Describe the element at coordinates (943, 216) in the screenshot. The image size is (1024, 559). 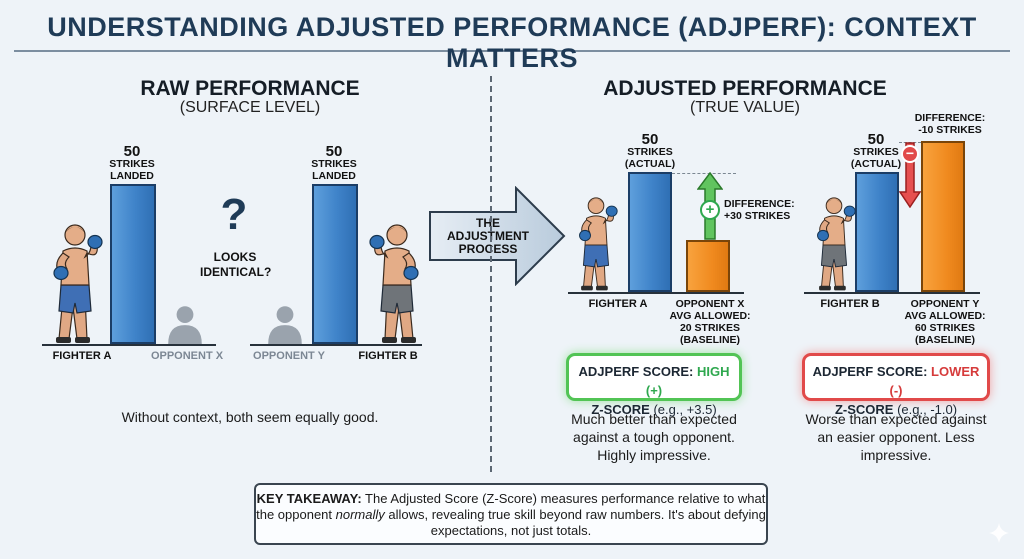
I see `adj-y-baseline-bar` at that location.